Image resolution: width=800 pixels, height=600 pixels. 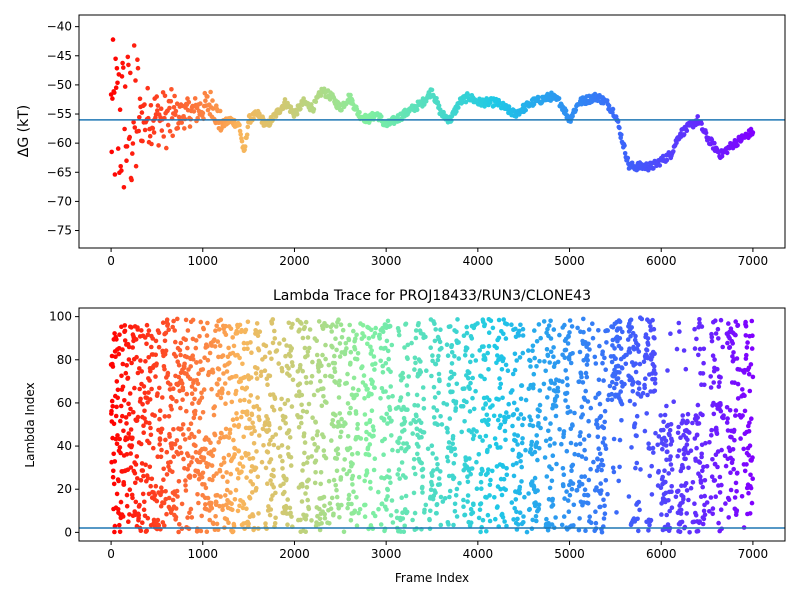 I want to click on x-tick-label: 1000, so click(x=203, y=554).